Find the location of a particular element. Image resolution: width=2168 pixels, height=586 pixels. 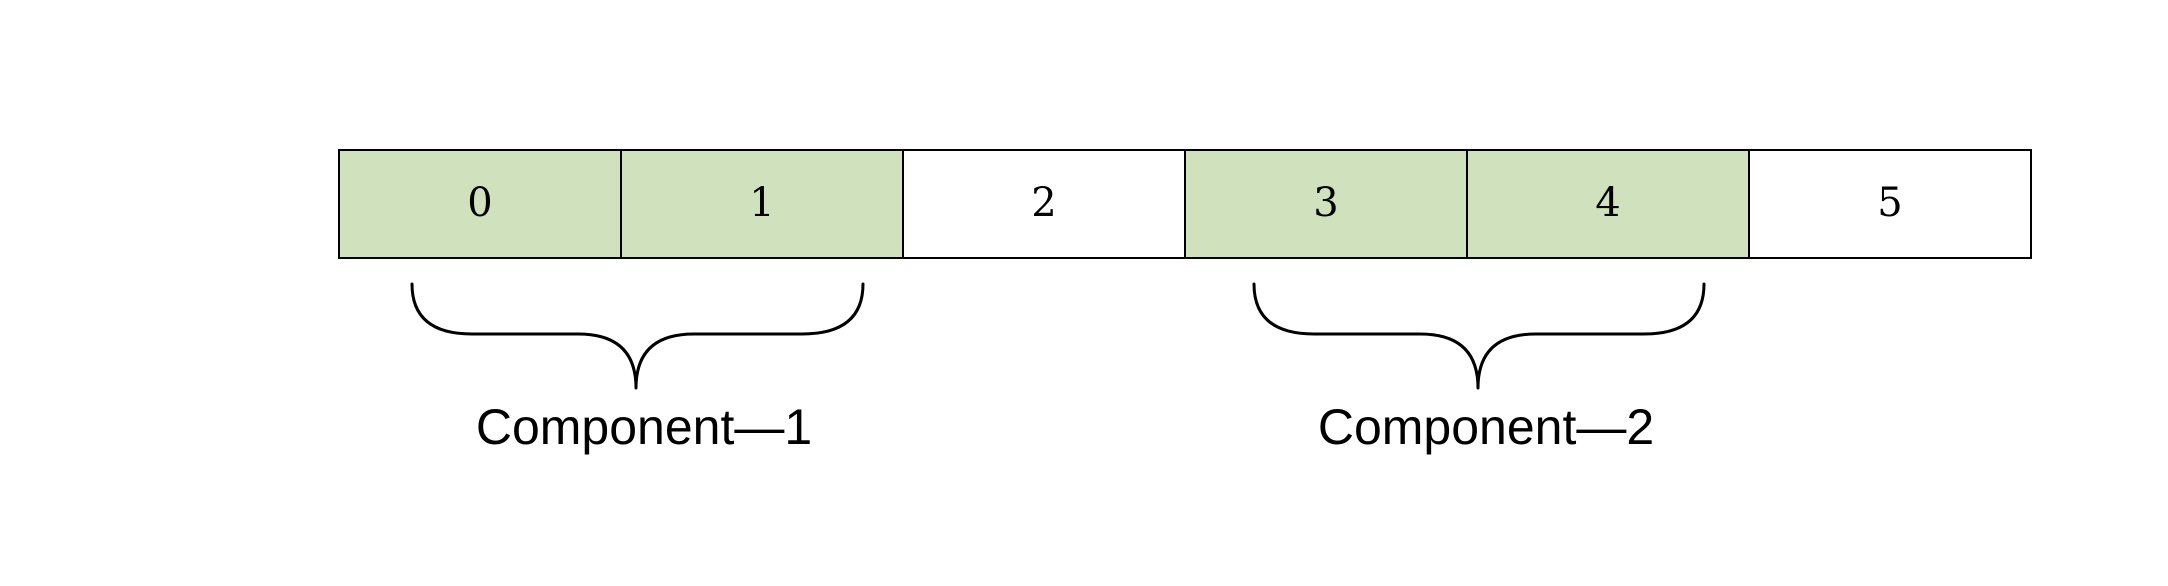

array-cell-4-label: 4 is located at coordinates (1607, 203).